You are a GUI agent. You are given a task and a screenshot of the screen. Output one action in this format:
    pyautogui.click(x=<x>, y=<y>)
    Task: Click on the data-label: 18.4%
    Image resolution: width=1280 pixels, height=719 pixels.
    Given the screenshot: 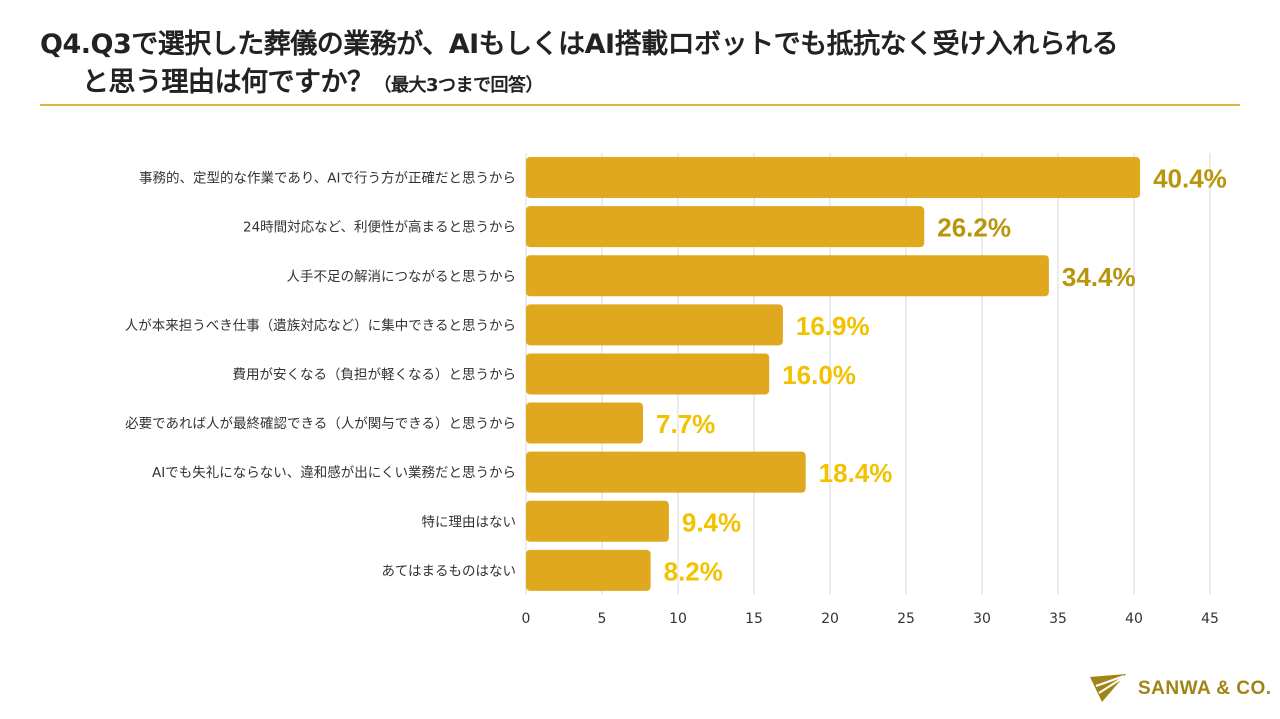 What is the action you would take?
    pyautogui.click(x=856, y=473)
    